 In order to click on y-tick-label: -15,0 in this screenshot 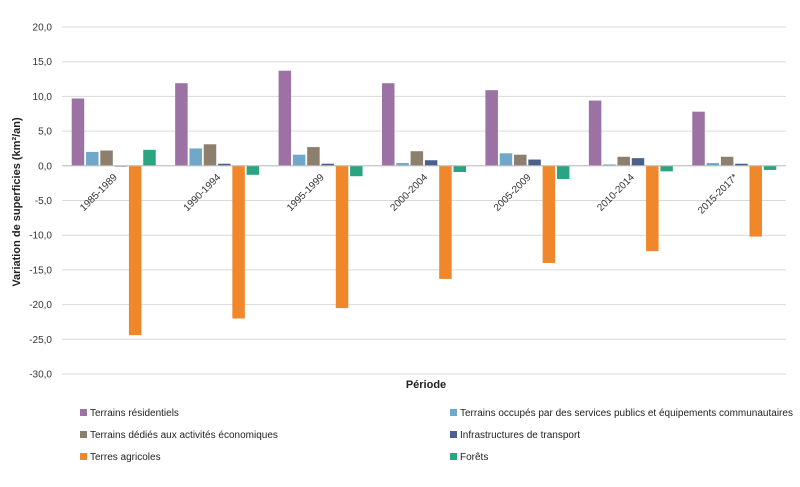, I will do `click(40, 270)`.